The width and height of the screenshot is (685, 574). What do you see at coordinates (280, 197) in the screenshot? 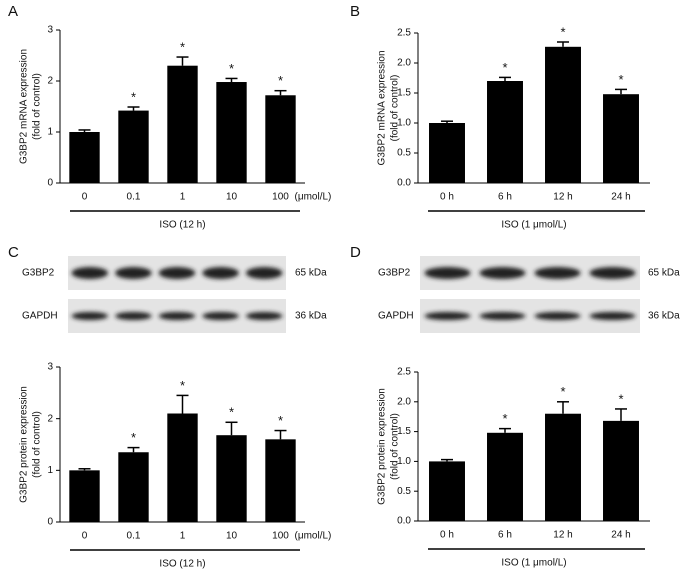
I see `x-tick-label: 100` at bounding box center [280, 197].